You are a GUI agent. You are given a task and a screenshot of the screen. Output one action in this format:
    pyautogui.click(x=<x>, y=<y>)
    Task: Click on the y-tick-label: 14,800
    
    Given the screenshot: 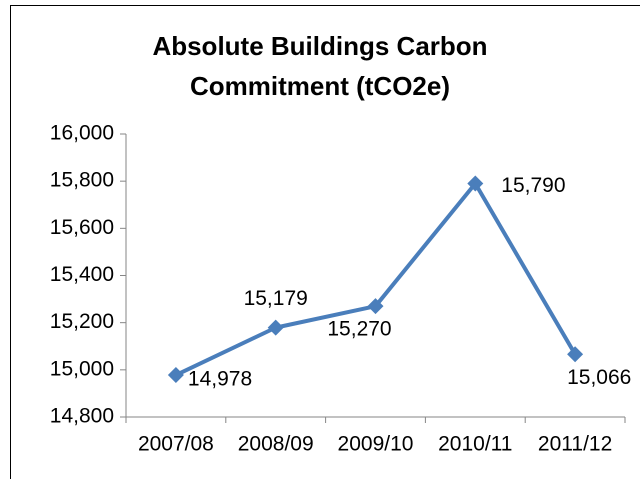 What is the action you would take?
    pyautogui.click(x=82, y=416)
    